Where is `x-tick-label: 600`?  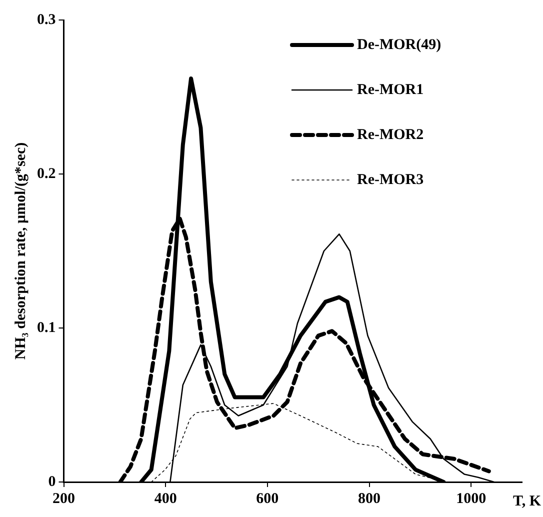
x-tick-label: 600 is located at coordinates (267, 498).